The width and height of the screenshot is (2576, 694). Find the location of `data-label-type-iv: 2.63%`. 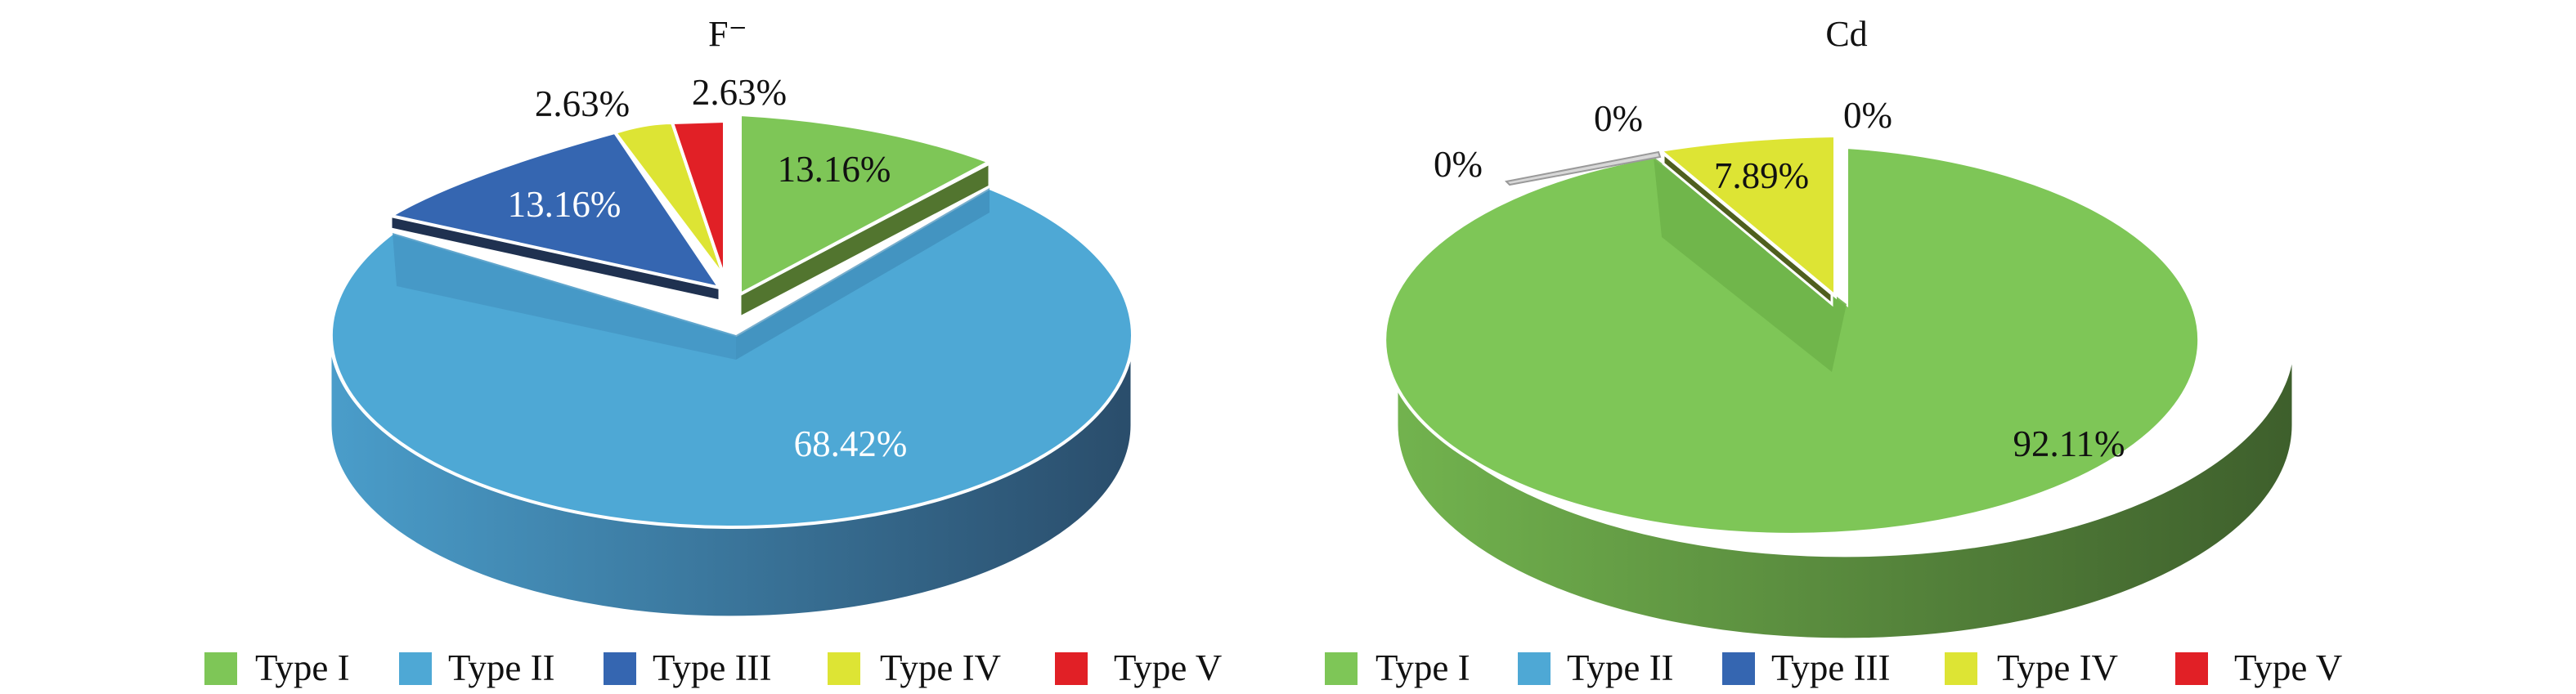

data-label-type-iv: 2.63% is located at coordinates (582, 103).